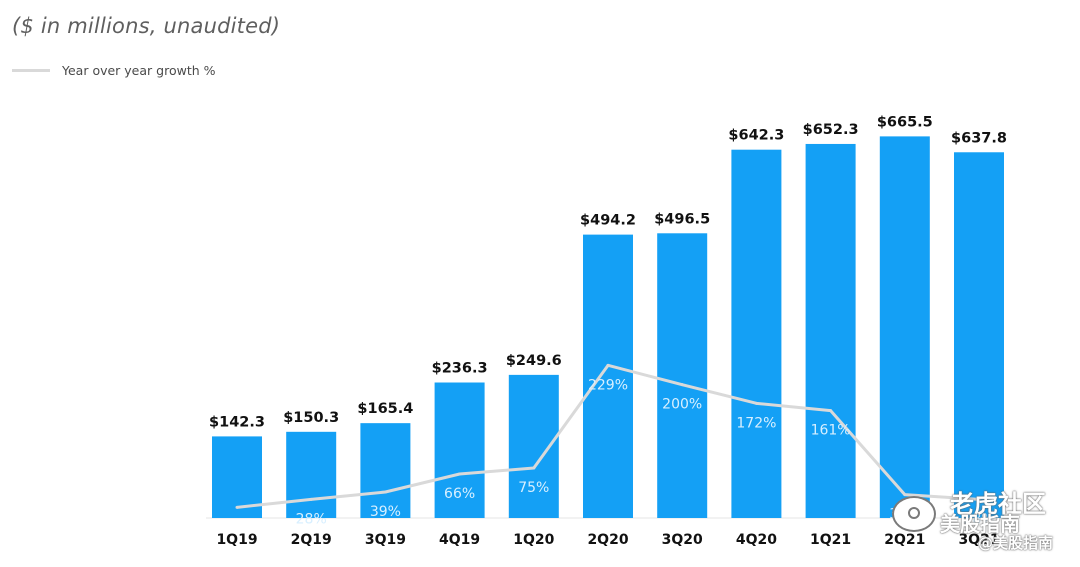 The image size is (1080, 567). I want to click on bar-4Q20, so click(756, 333).